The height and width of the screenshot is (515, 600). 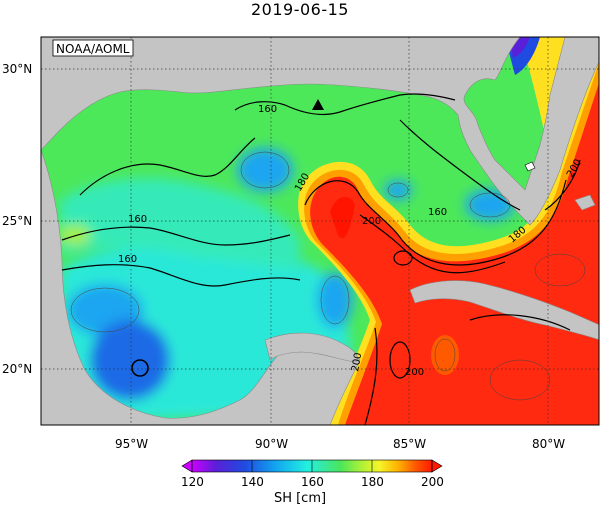 I want to click on colorbar-unit-label: SH [cm], so click(x=300, y=498).